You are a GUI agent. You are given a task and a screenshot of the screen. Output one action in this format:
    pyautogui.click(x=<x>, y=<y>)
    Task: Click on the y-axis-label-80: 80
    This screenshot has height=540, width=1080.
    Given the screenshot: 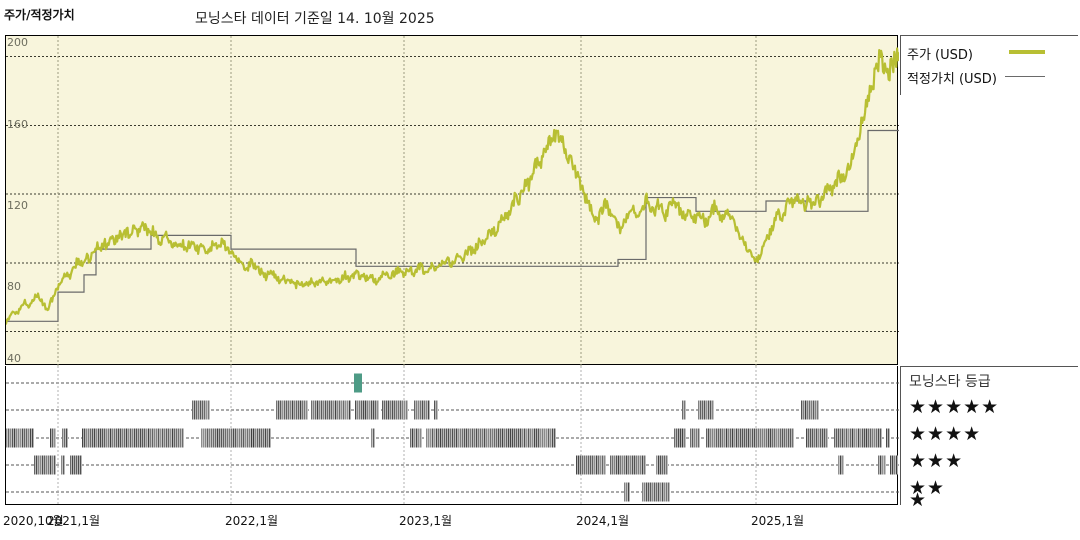 What is the action you would take?
    pyautogui.click(x=14, y=286)
    